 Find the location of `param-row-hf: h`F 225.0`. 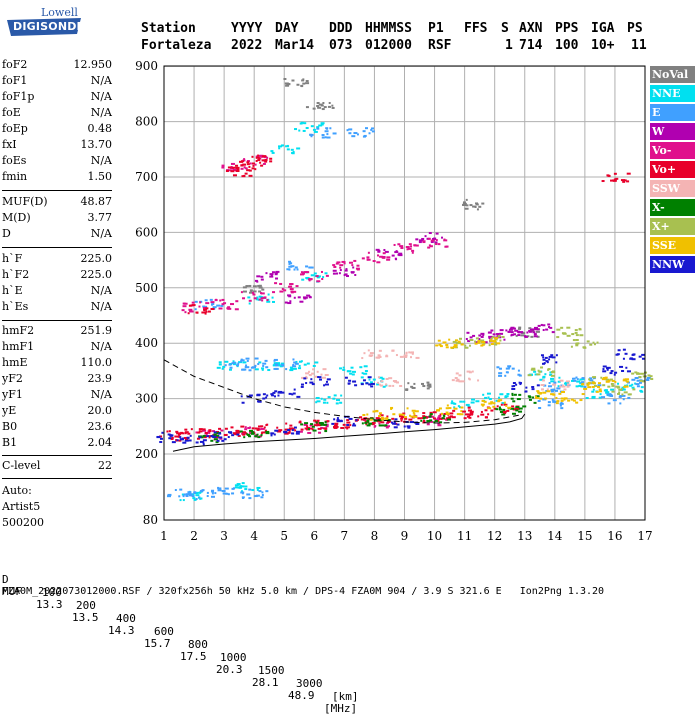

param-row-hf: h`F 225.0 is located at coordinates (57, 260).